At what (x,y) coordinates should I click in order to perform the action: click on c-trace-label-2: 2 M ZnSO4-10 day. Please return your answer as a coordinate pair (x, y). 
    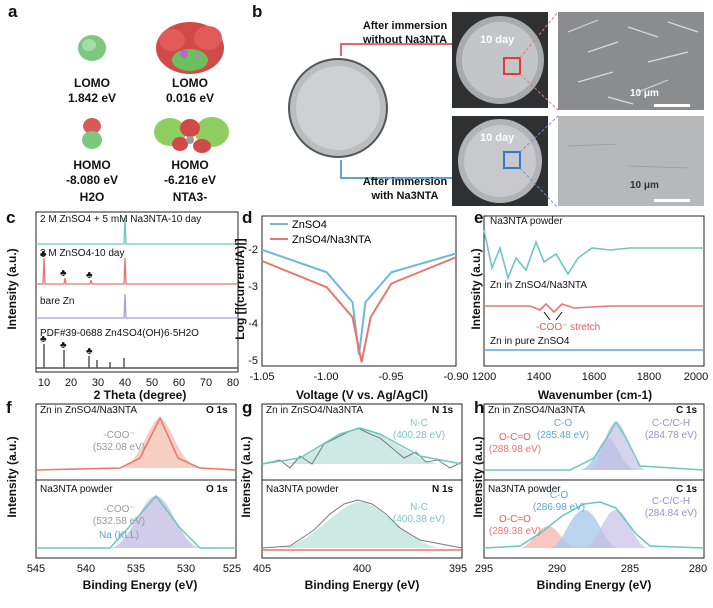
    Looking at the image, I should click on (82, 253).